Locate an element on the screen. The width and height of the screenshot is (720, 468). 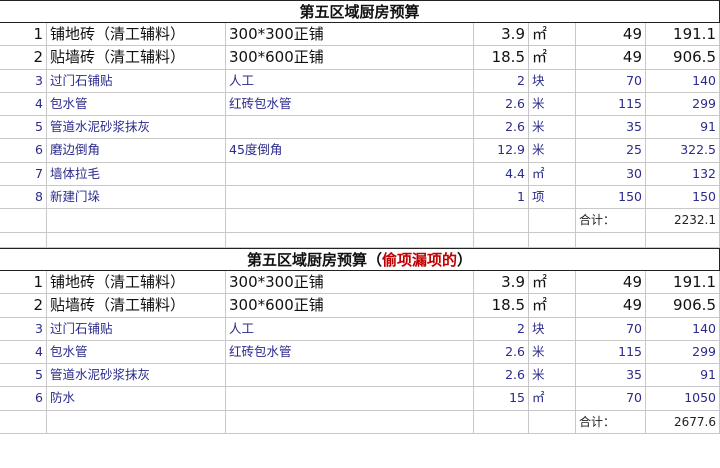
cell-quantity: 1 is located at coordinates (501, 197).